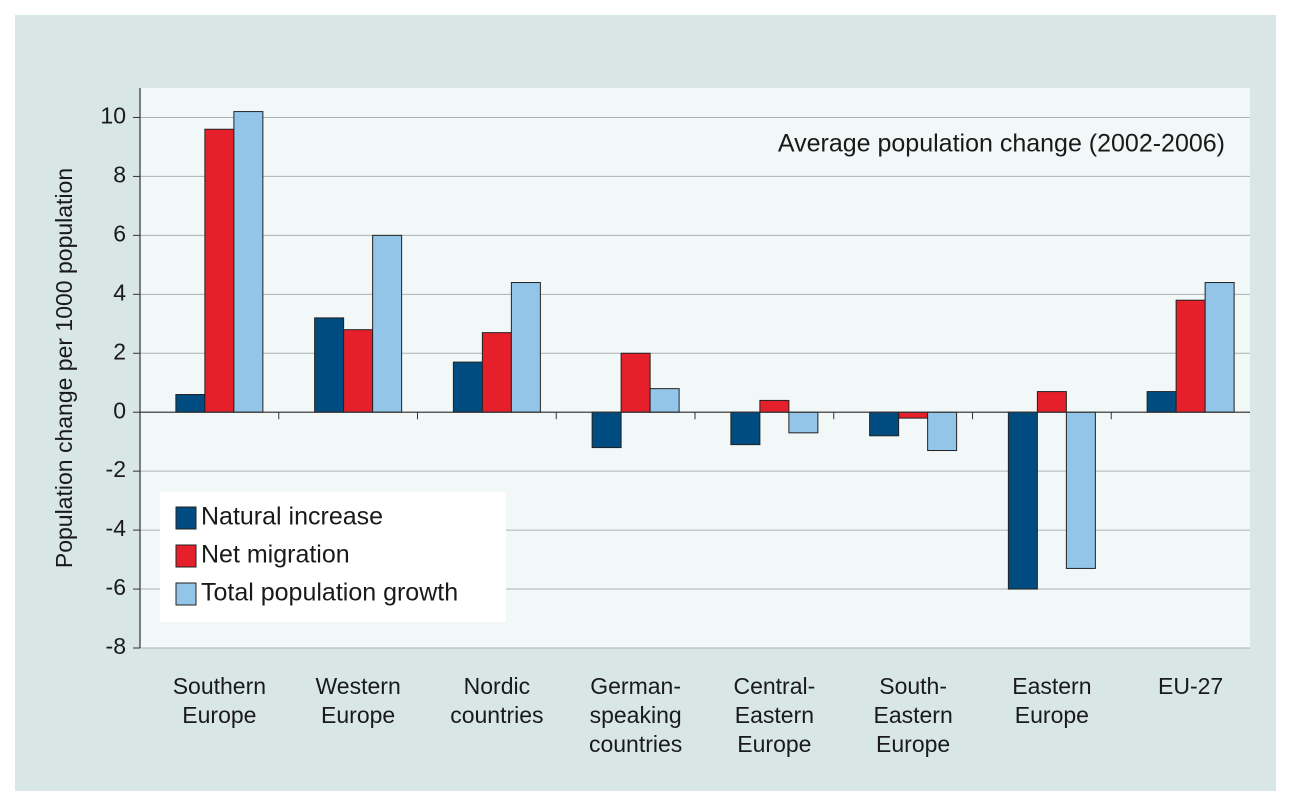 The image size is (1291, 806). Describe the element at coordinates (119, 292) in the screenshot. I see `y-tick-label: 4` at that location.